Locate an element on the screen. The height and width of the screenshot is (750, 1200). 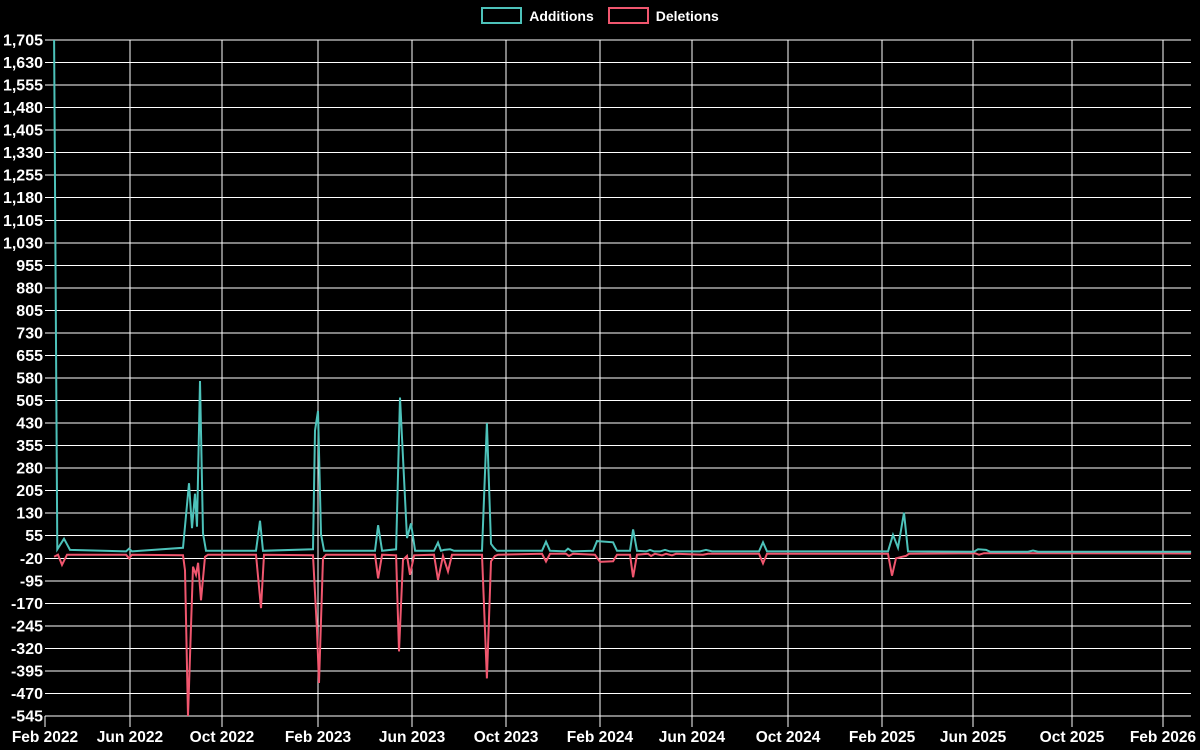
y-axis-label: 655 is located at coordinates (29, 356).